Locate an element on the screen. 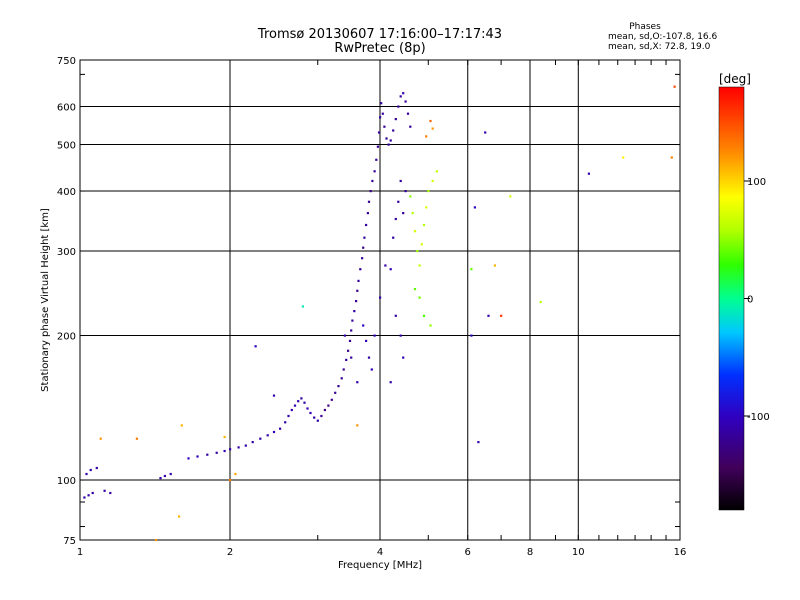 This screenshot has width=800, height=600. legend-title: Phases is located at coordinates (645, 27).